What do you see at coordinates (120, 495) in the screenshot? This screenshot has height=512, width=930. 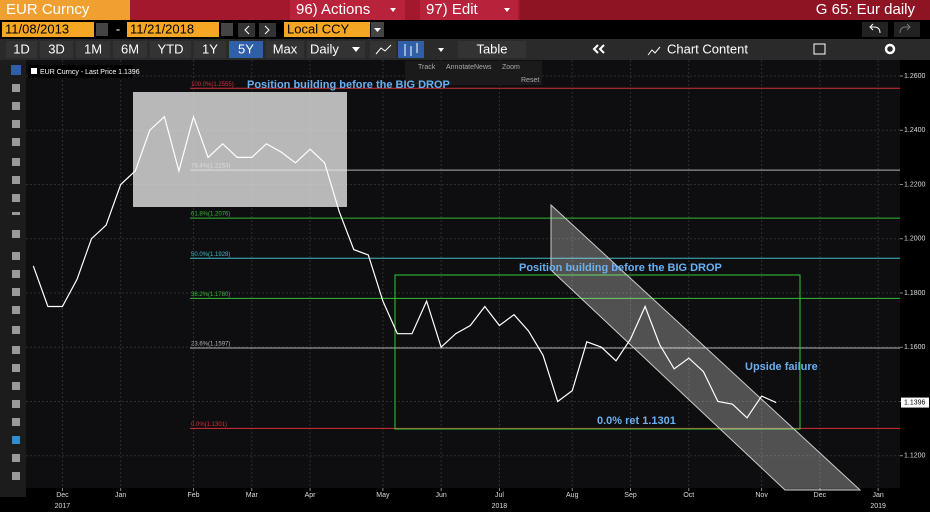 I see `x-tick-label: Jan` at bounding box center [120, 495].